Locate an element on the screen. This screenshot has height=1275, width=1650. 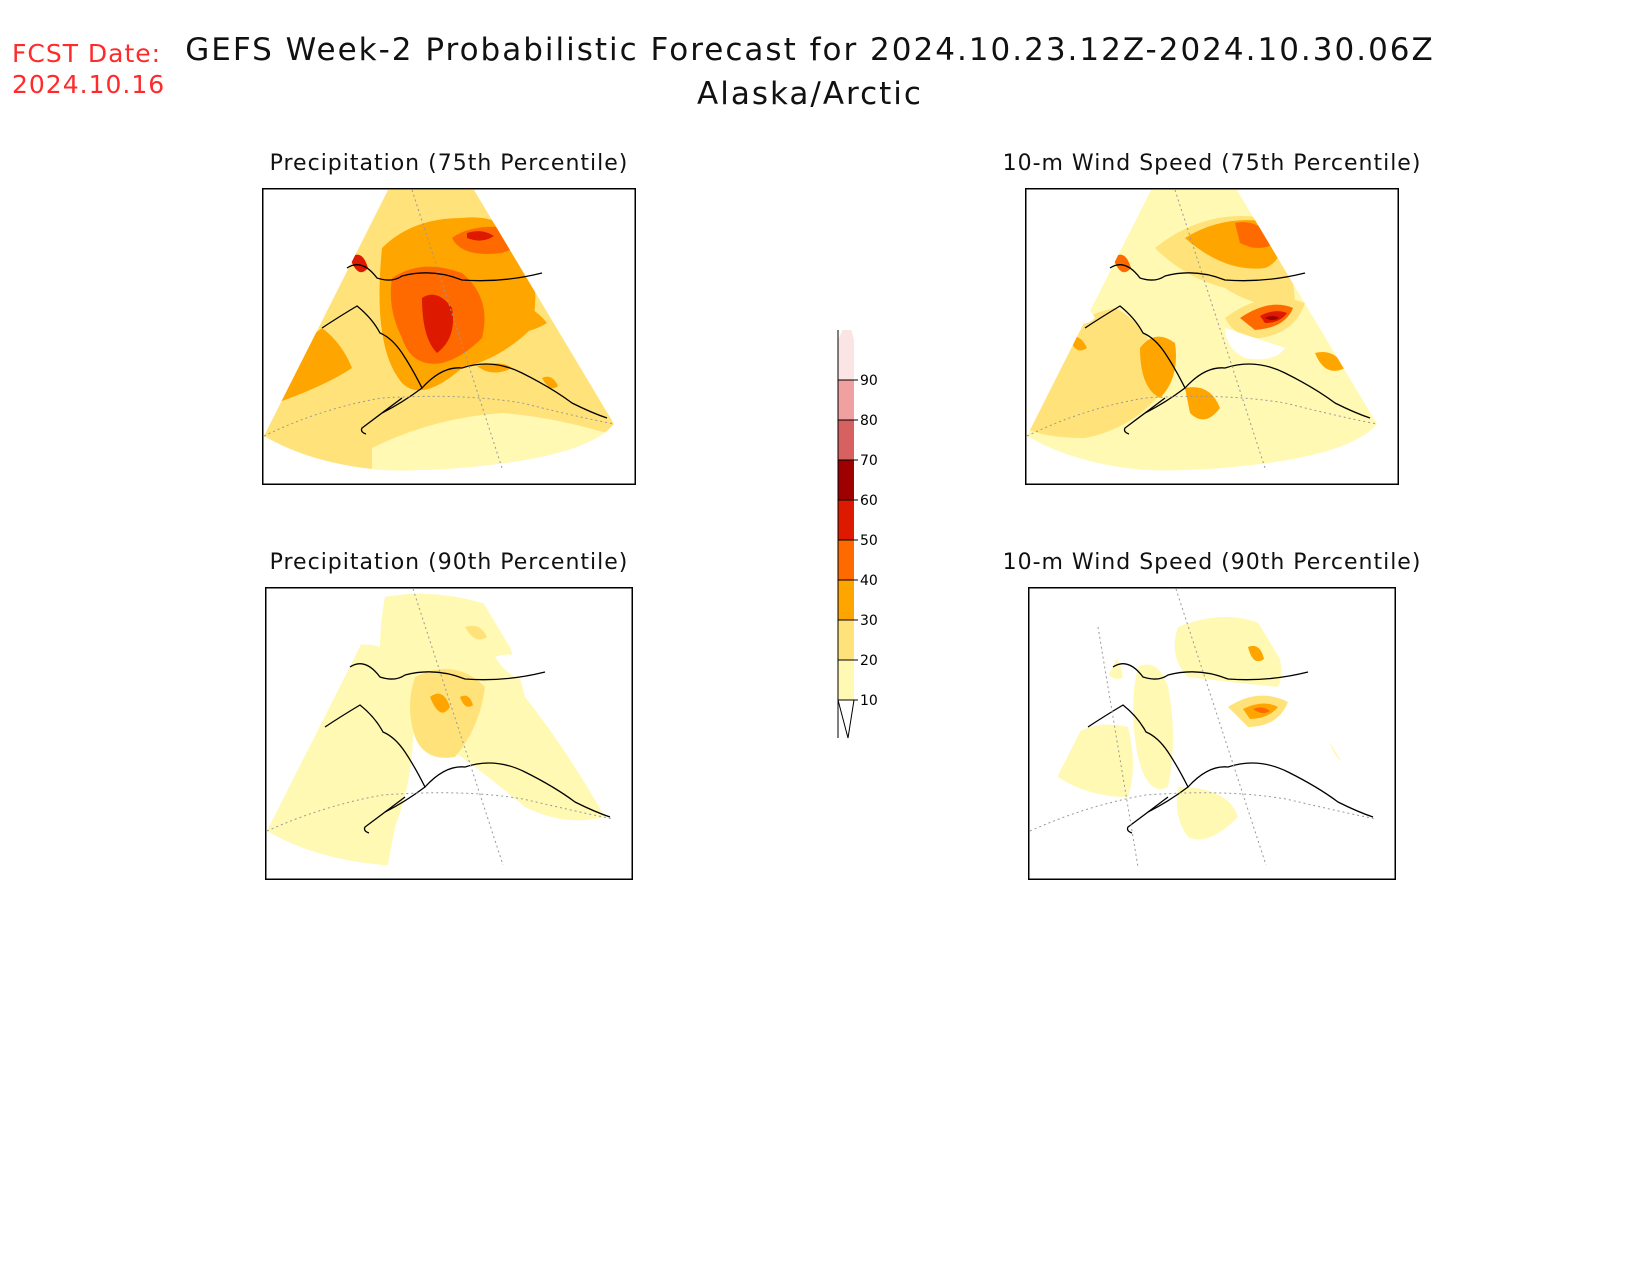
fcst-date-label: FCST Date: is located at coordinates (87, 53).